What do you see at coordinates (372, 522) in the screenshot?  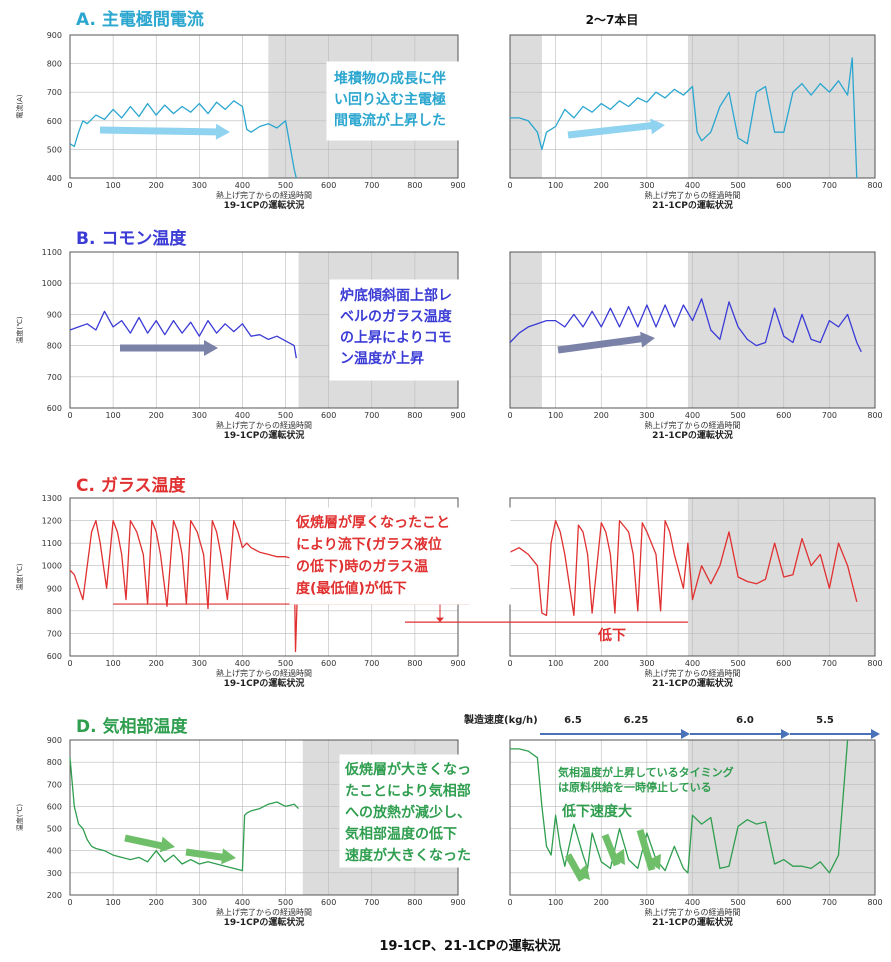 I see `annotation-text: 仮焼層が厚くなったこと` at bounding box center [372, 522].